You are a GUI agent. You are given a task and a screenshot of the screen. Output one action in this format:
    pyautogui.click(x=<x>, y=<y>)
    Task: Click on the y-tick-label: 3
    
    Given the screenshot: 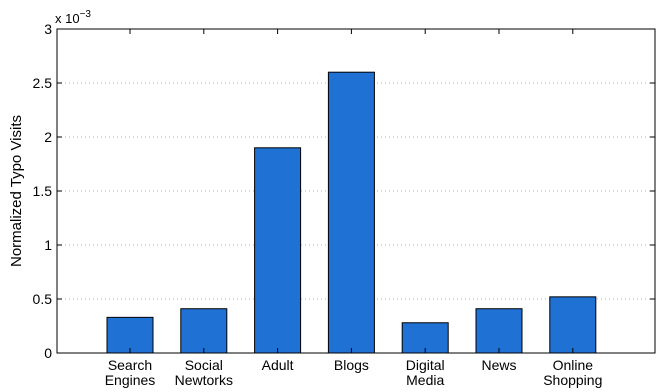 What is the action you would take?
    pyautogui.click(x=48, y=29)
    